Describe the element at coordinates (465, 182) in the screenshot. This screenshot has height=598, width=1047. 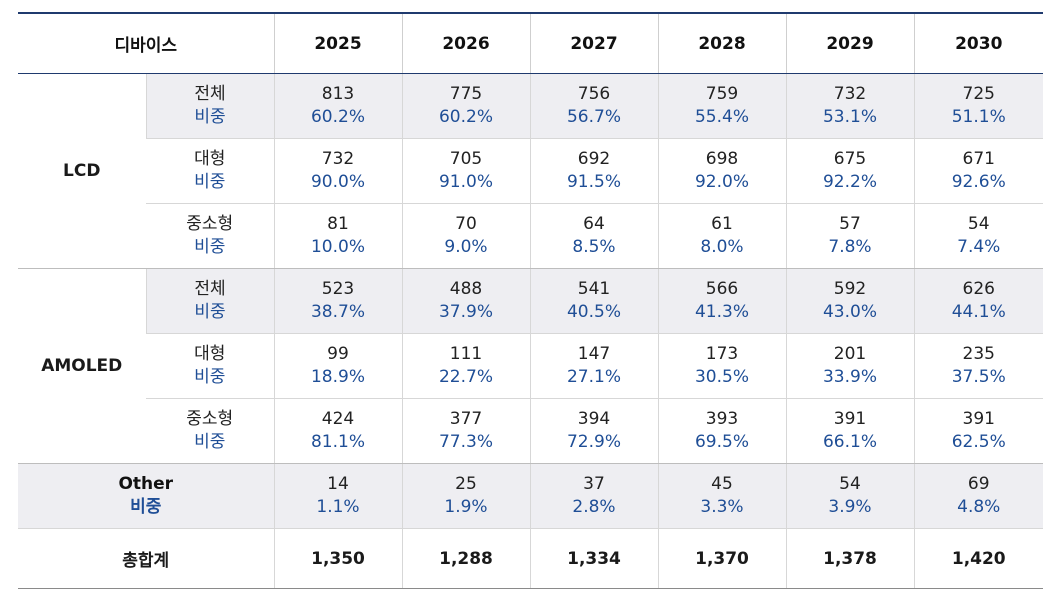
I see `share-text: 91.0%` at that location.